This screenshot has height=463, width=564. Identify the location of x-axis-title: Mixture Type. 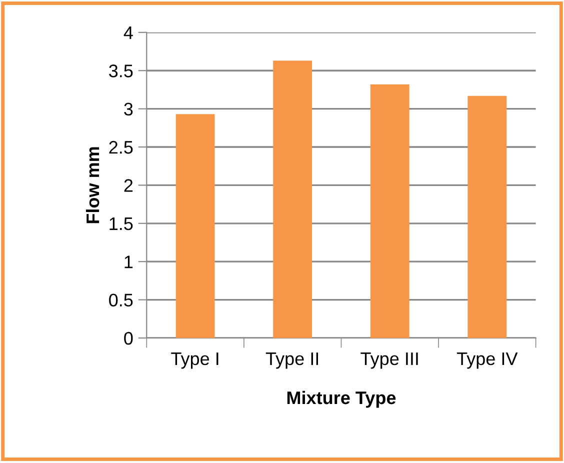
(341, 399).